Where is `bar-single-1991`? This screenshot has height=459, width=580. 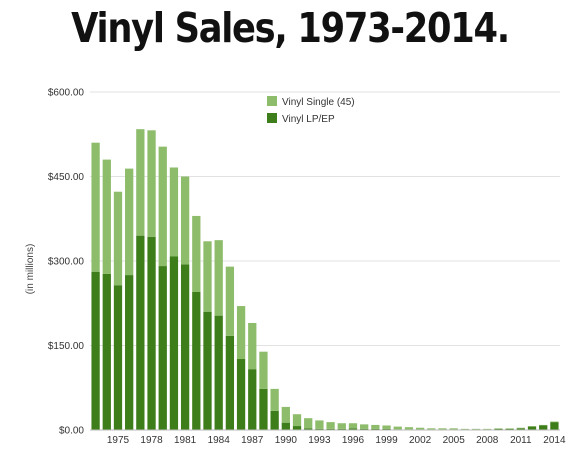 bar-single-1991 is located at coordinates (297, 420).